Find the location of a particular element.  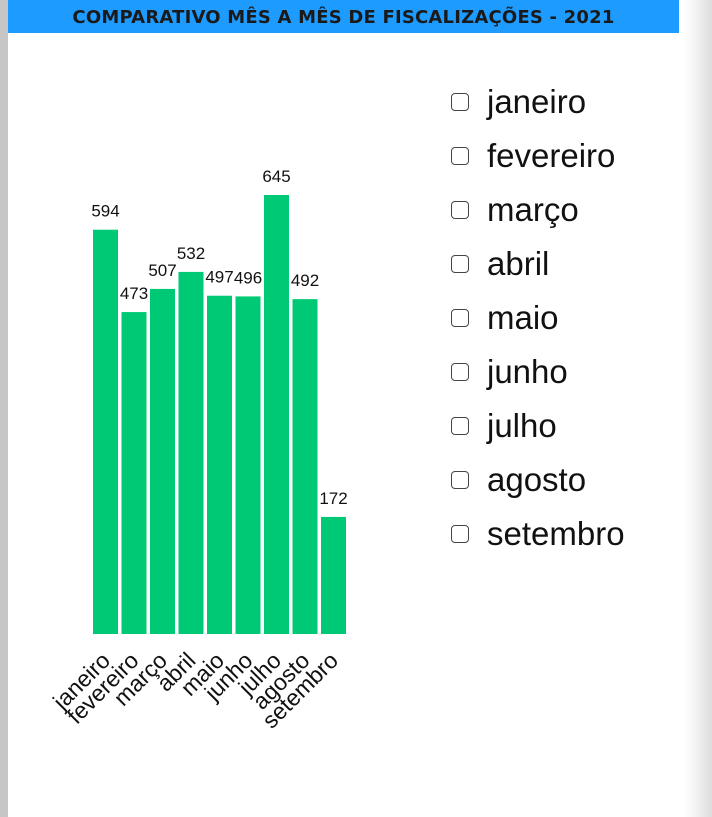

data-label-fevereiro: 473 is located at coordinates (134, 293).